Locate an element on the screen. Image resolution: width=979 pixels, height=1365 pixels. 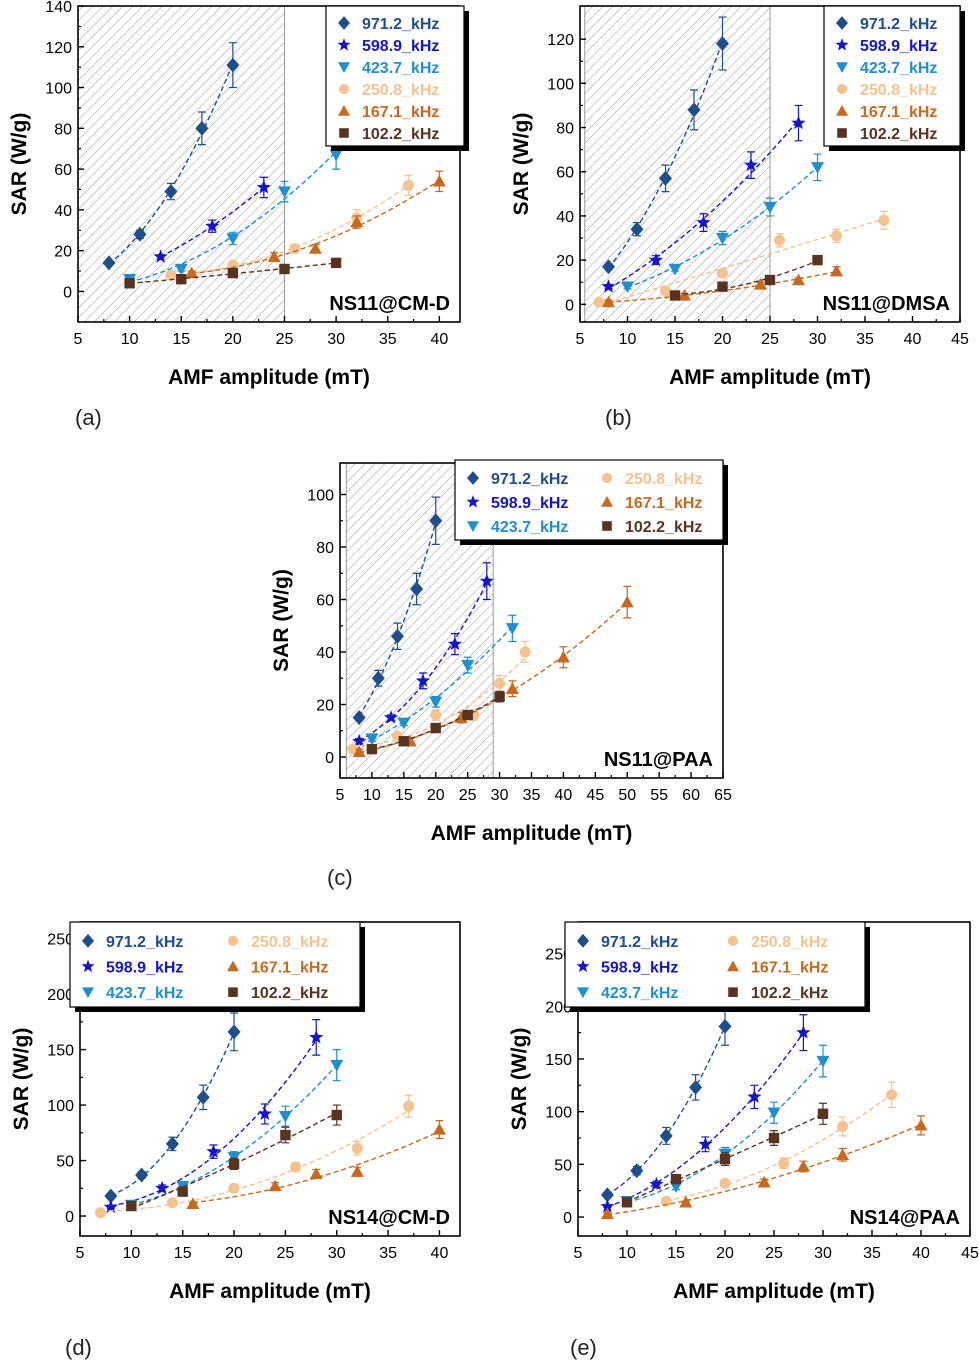
x-tick-label: 45 is located at coordinates (970, 1253).